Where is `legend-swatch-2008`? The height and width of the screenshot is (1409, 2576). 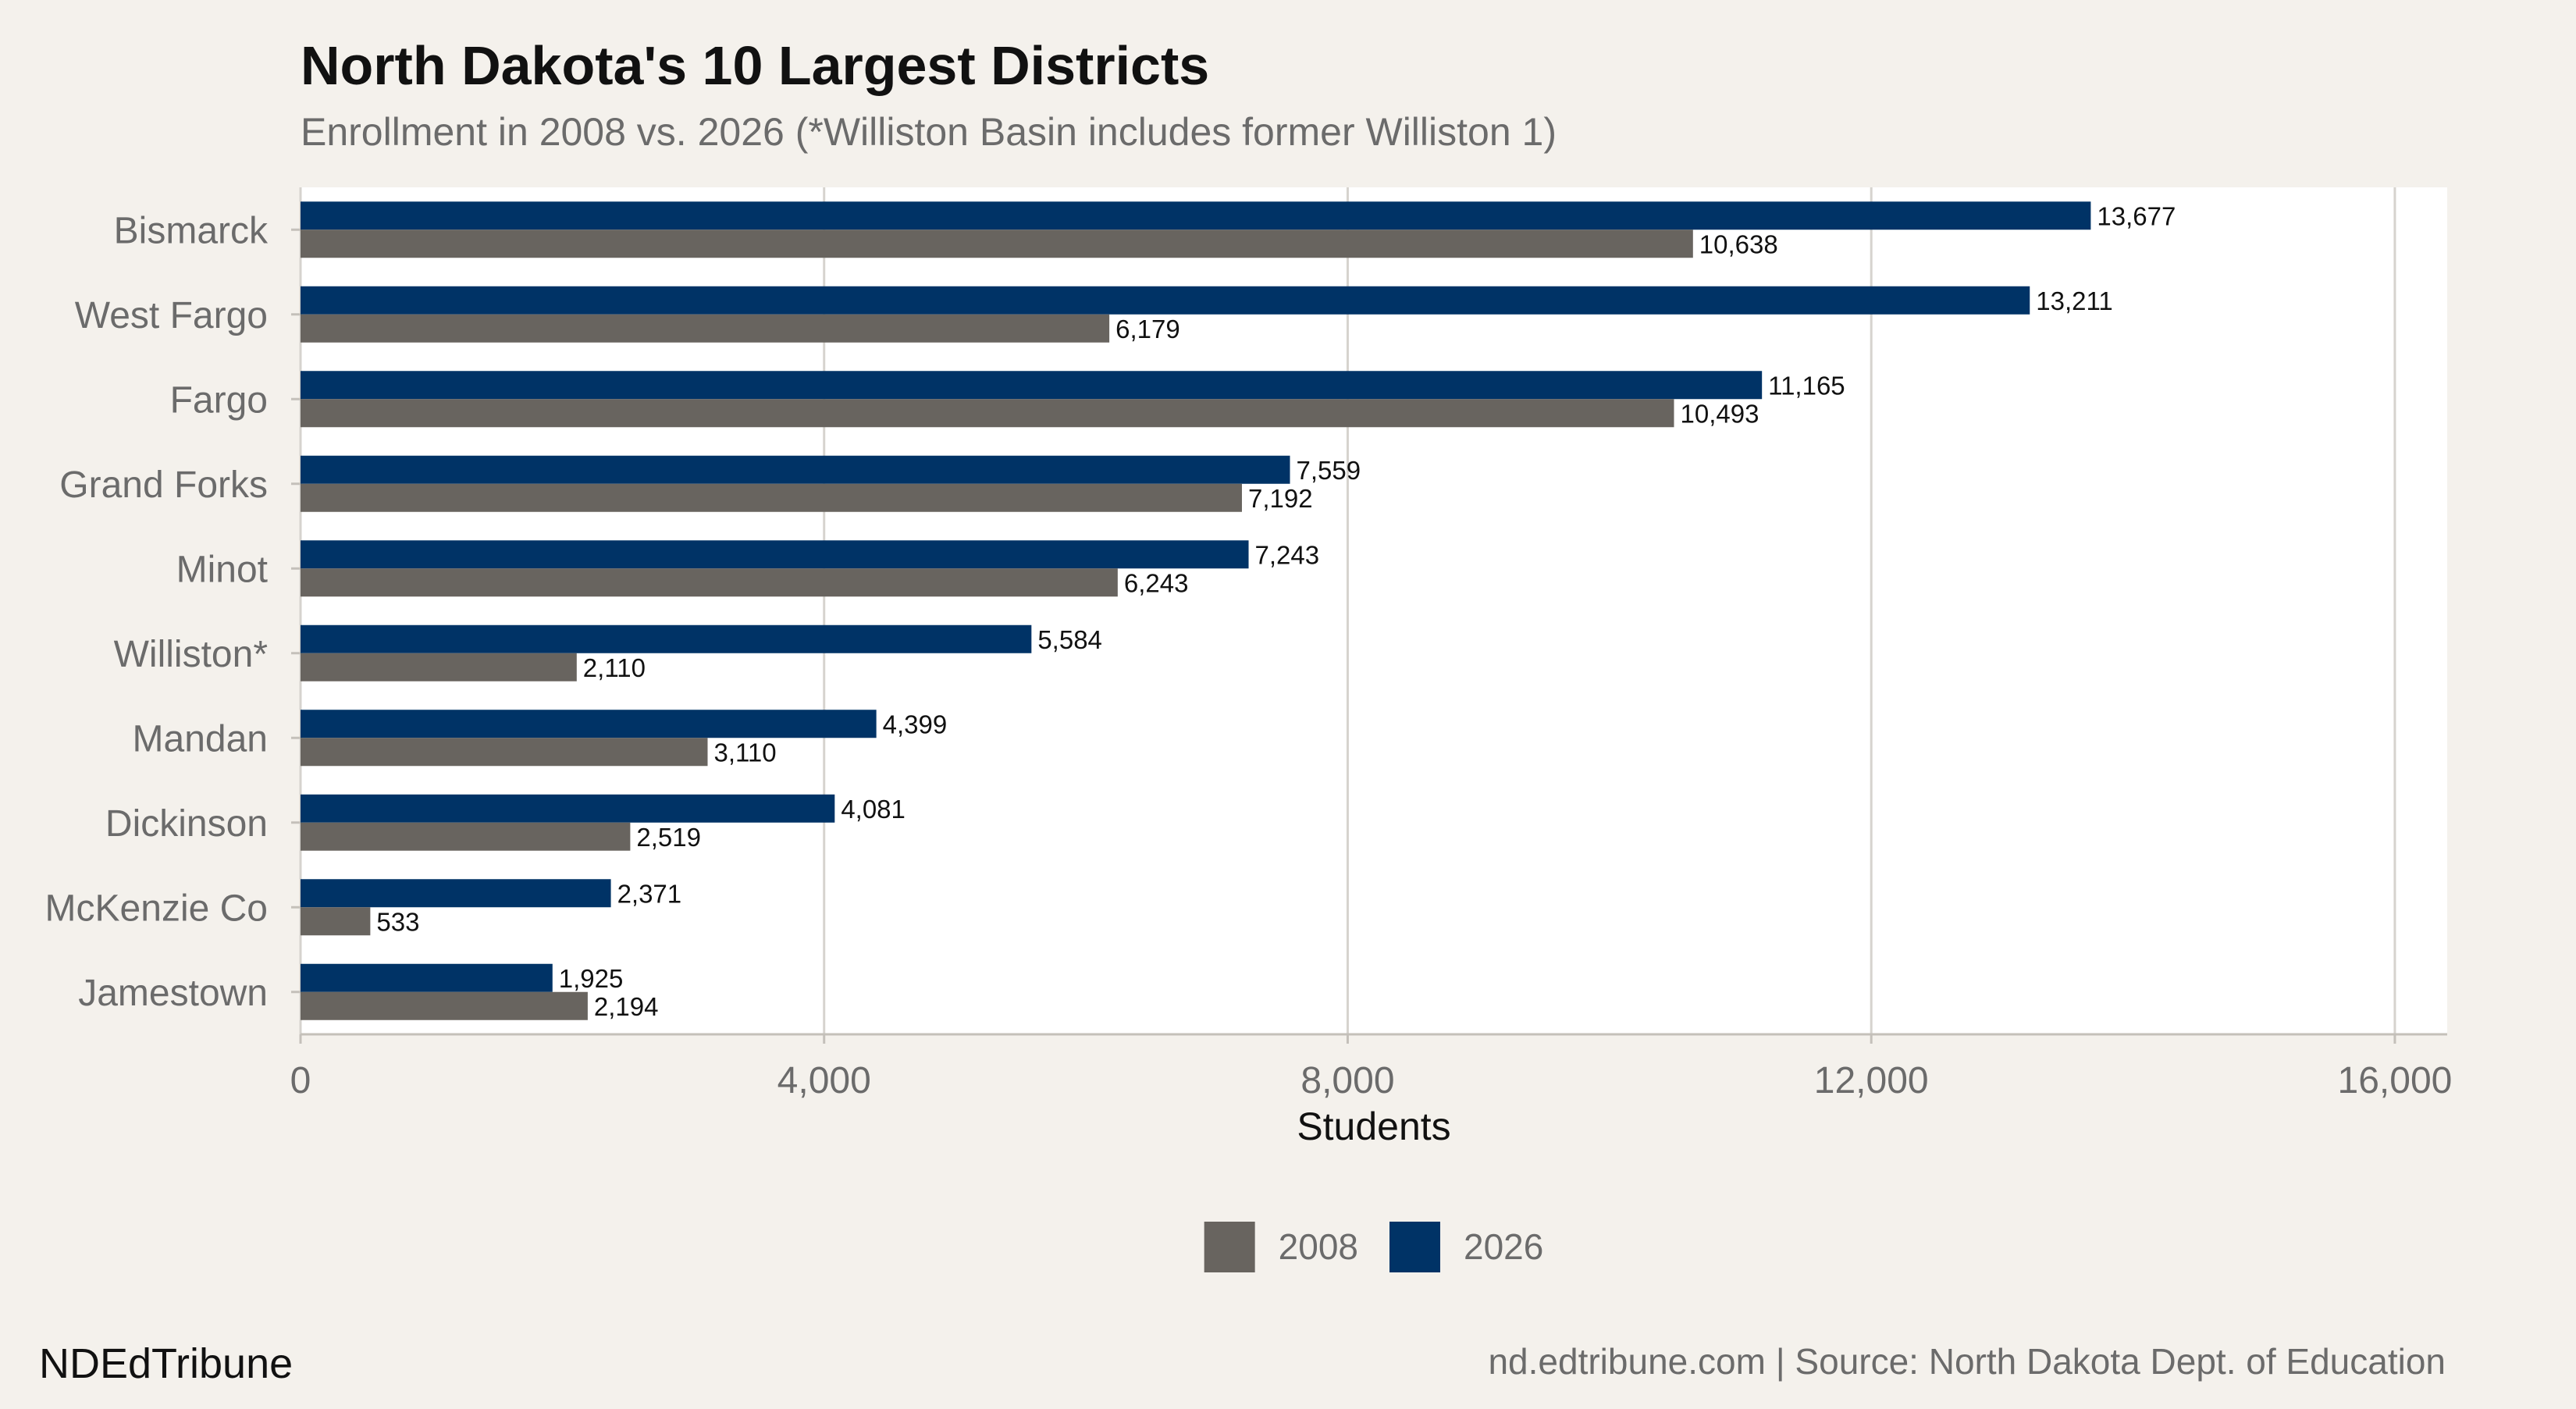
legend-swatch-2008 is located at coordinates (1229, 1247).